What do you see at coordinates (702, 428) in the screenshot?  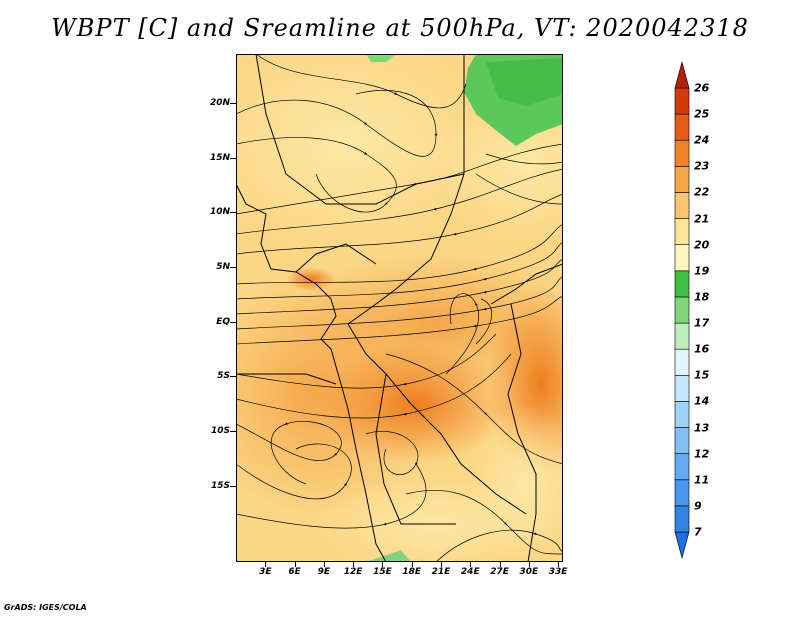 I see `colorbar-label: 13` at bounding box center [702, 428].